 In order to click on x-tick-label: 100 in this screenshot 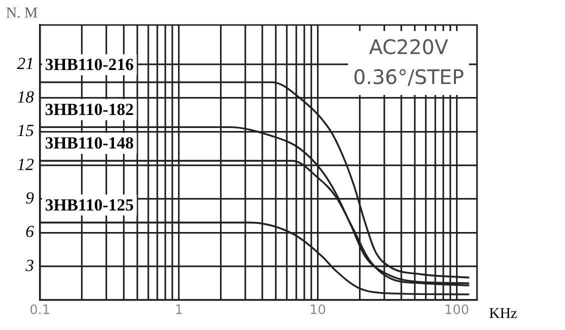, I will do `click(457, 310)`.